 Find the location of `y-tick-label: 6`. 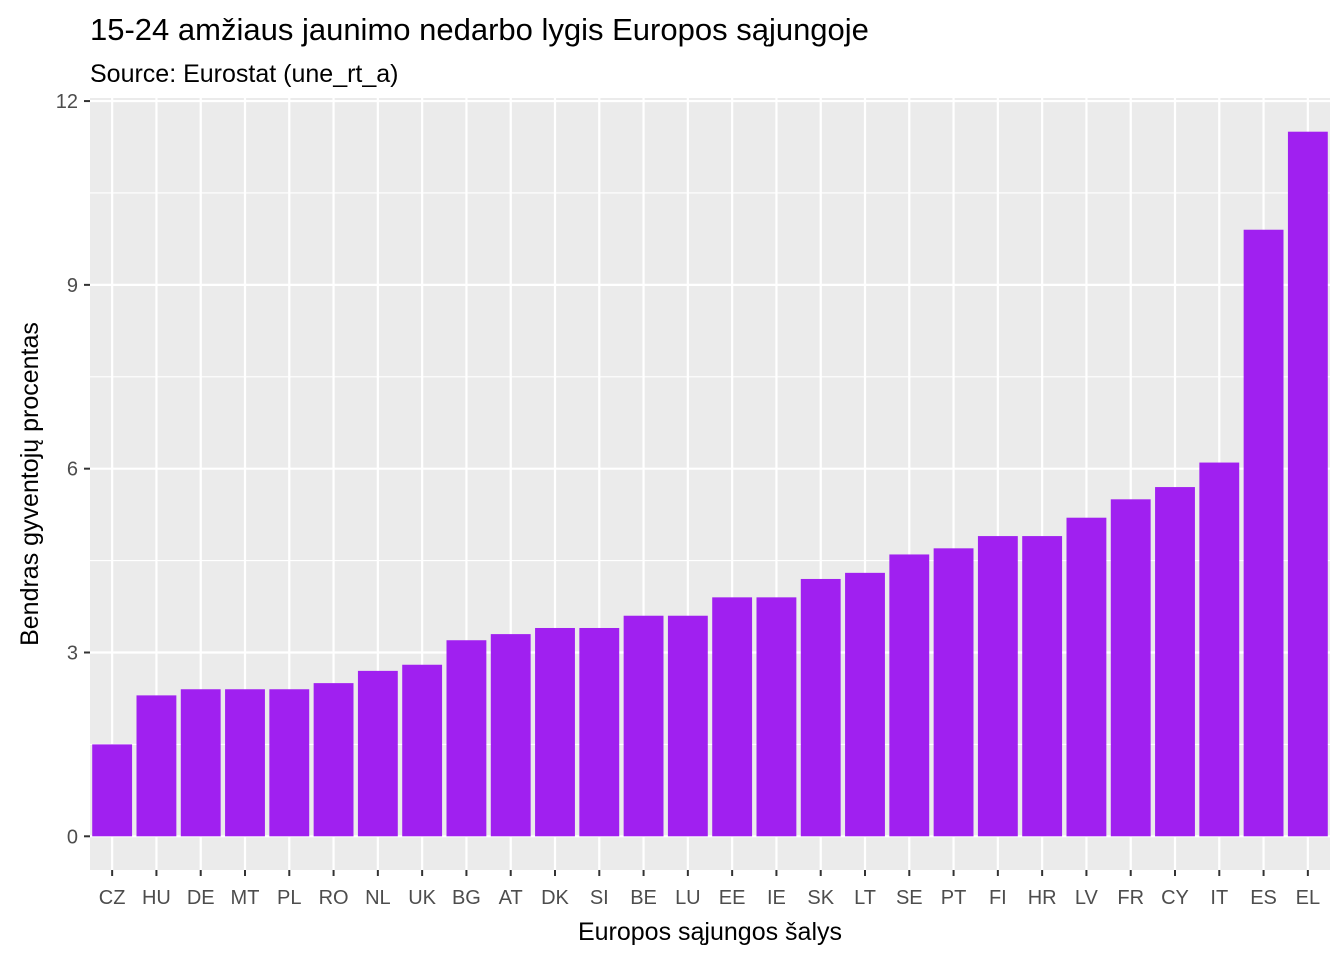

y-tick-label: 6 is located at coordinates (72, 470).